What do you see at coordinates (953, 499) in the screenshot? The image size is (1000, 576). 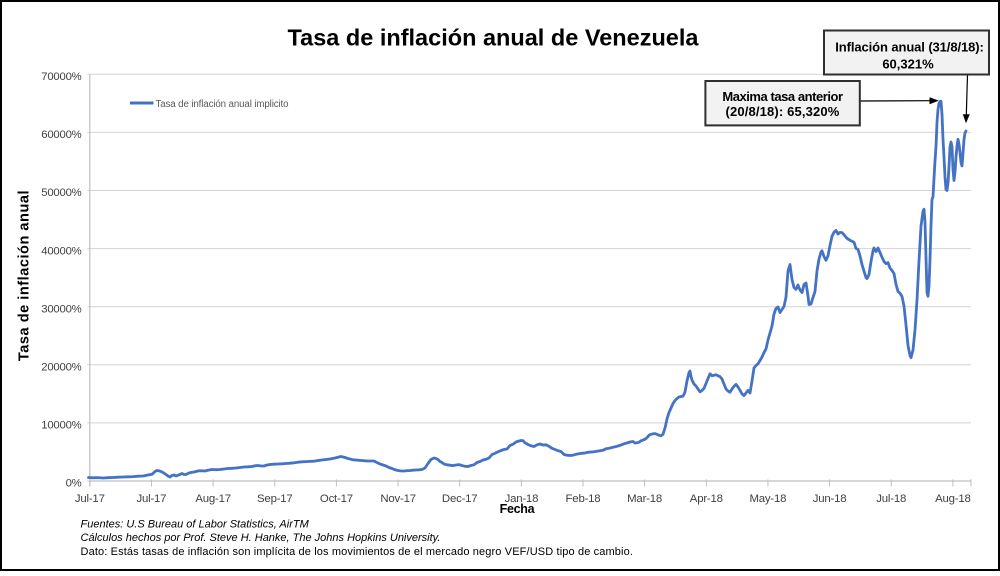 I see `svg-text: Aug-18` at bounding box center [953, 499].